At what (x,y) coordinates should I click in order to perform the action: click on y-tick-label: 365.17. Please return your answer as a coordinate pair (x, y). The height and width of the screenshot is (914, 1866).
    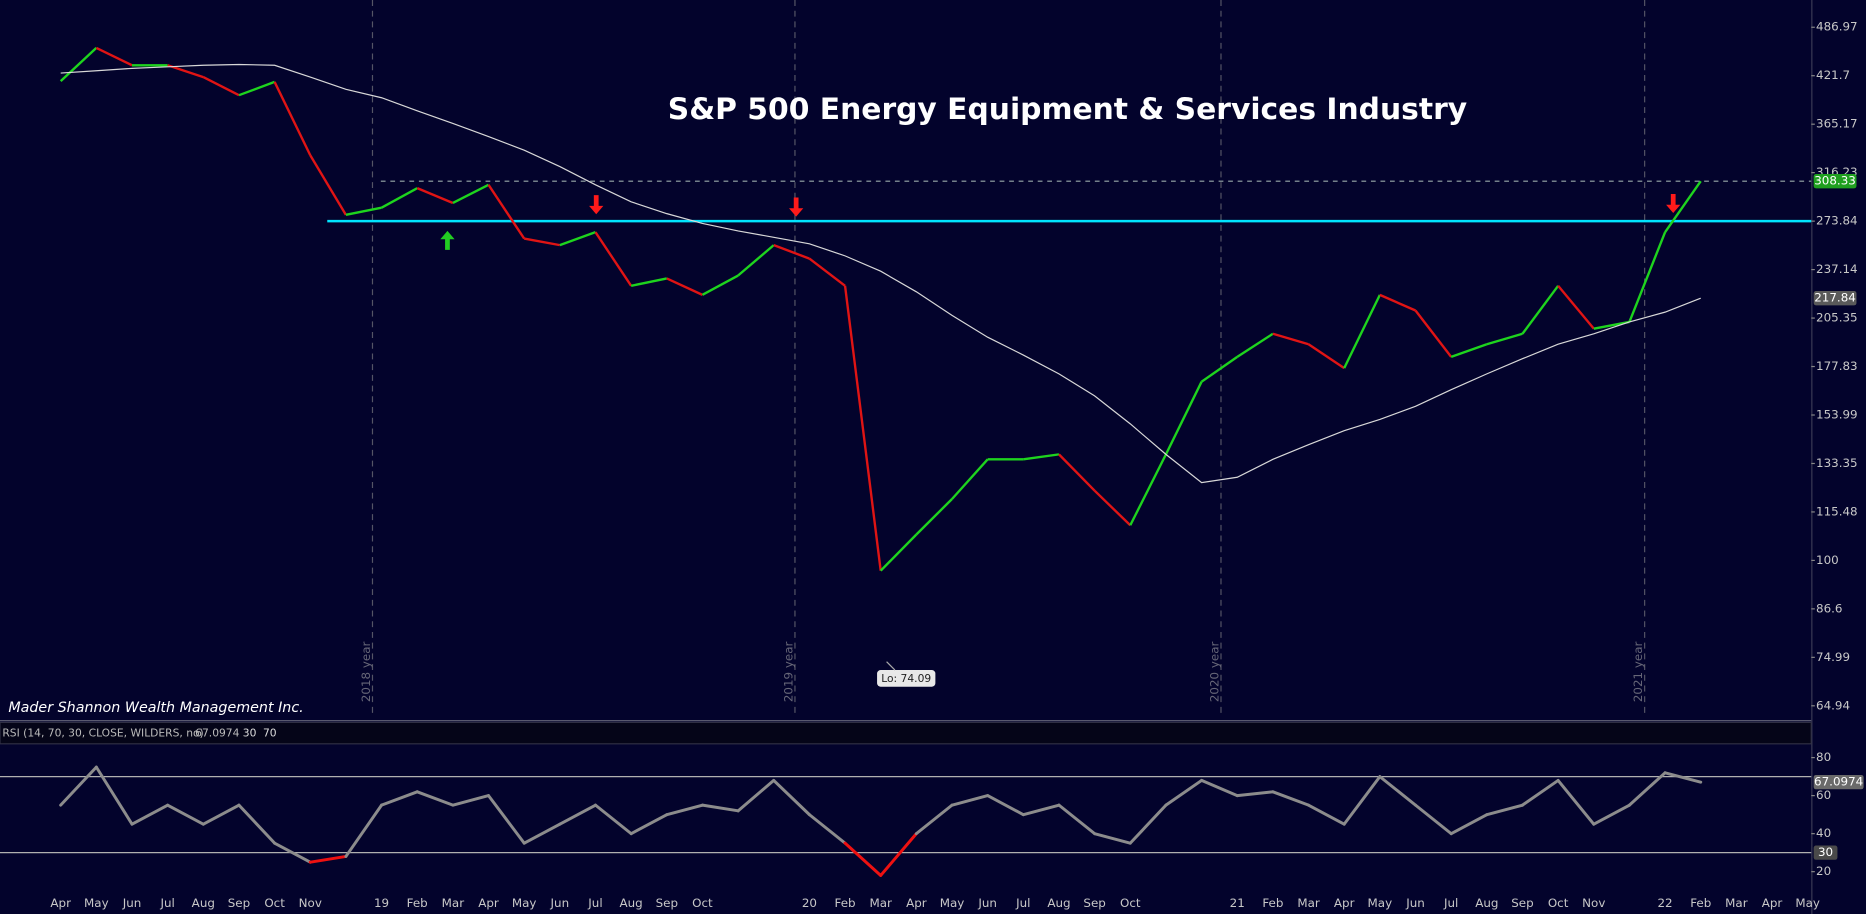
    Looking at the image, I should click on (1837, 124).